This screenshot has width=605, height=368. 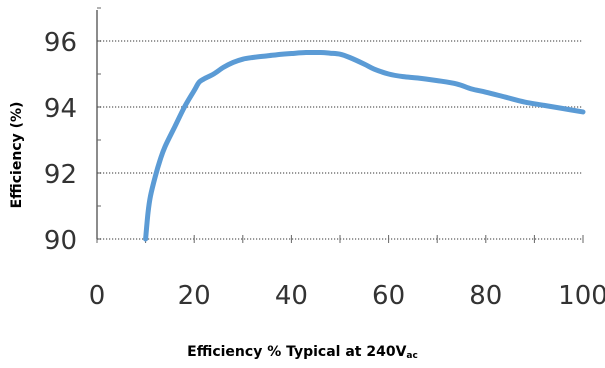 What do you see at coordinates (485, 296) in the screenshot?
I see `x-tick-label-80: 80` at bounding box center [485, 296].